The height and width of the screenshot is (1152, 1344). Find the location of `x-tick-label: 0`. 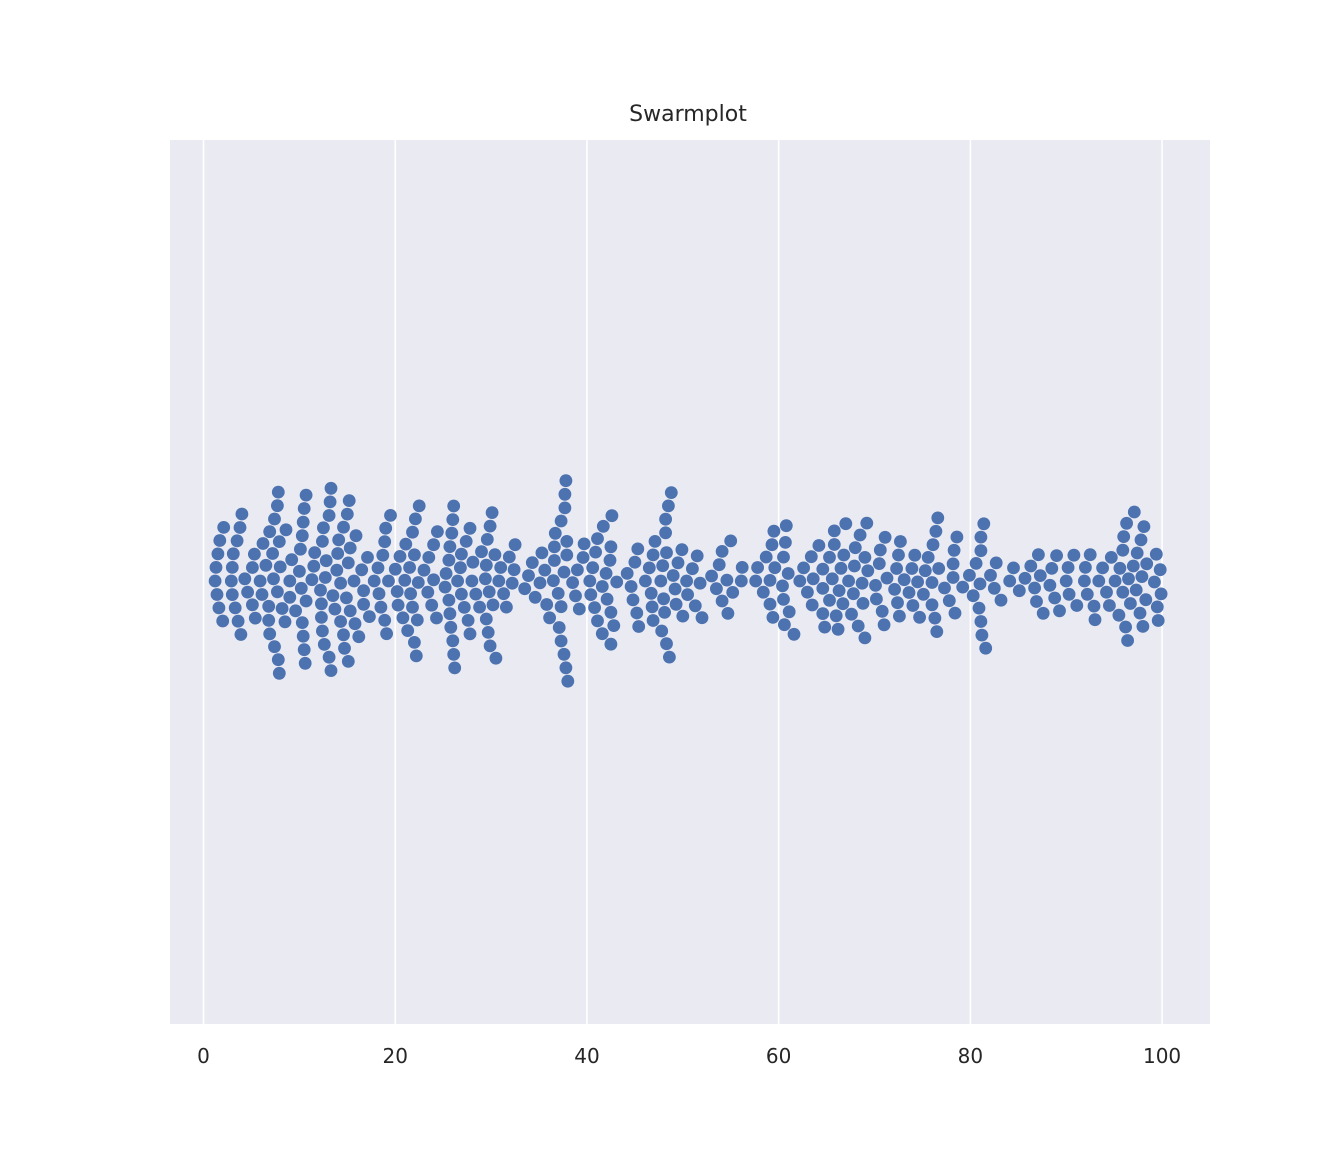

x-tick-label: 0 is located at coordinates (203, 1056).